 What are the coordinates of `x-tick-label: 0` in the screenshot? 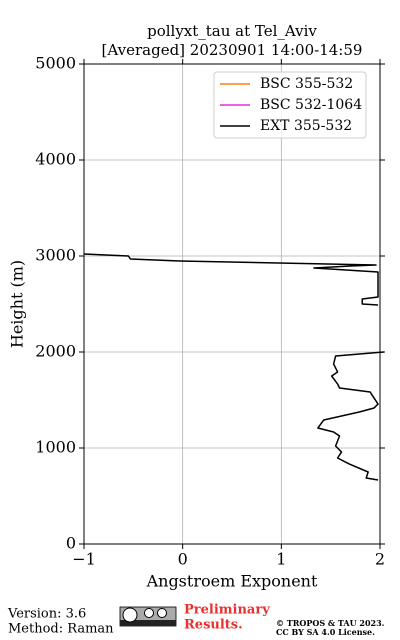 It's located at (183, 559).